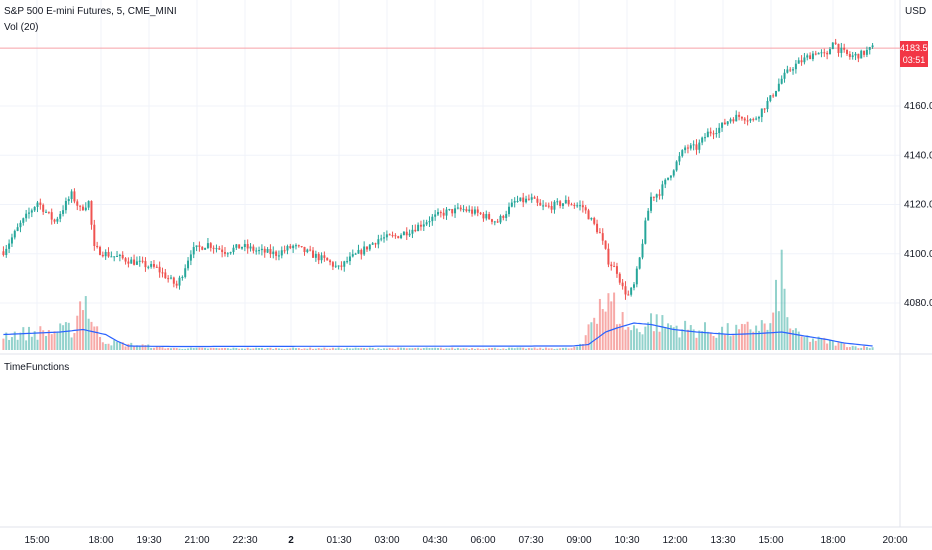 This screenshot has width=932, height=550. Describe the element at coordinates (918, 205) in the screenshot. I see `price-tick-label: 4120.00` at that location.